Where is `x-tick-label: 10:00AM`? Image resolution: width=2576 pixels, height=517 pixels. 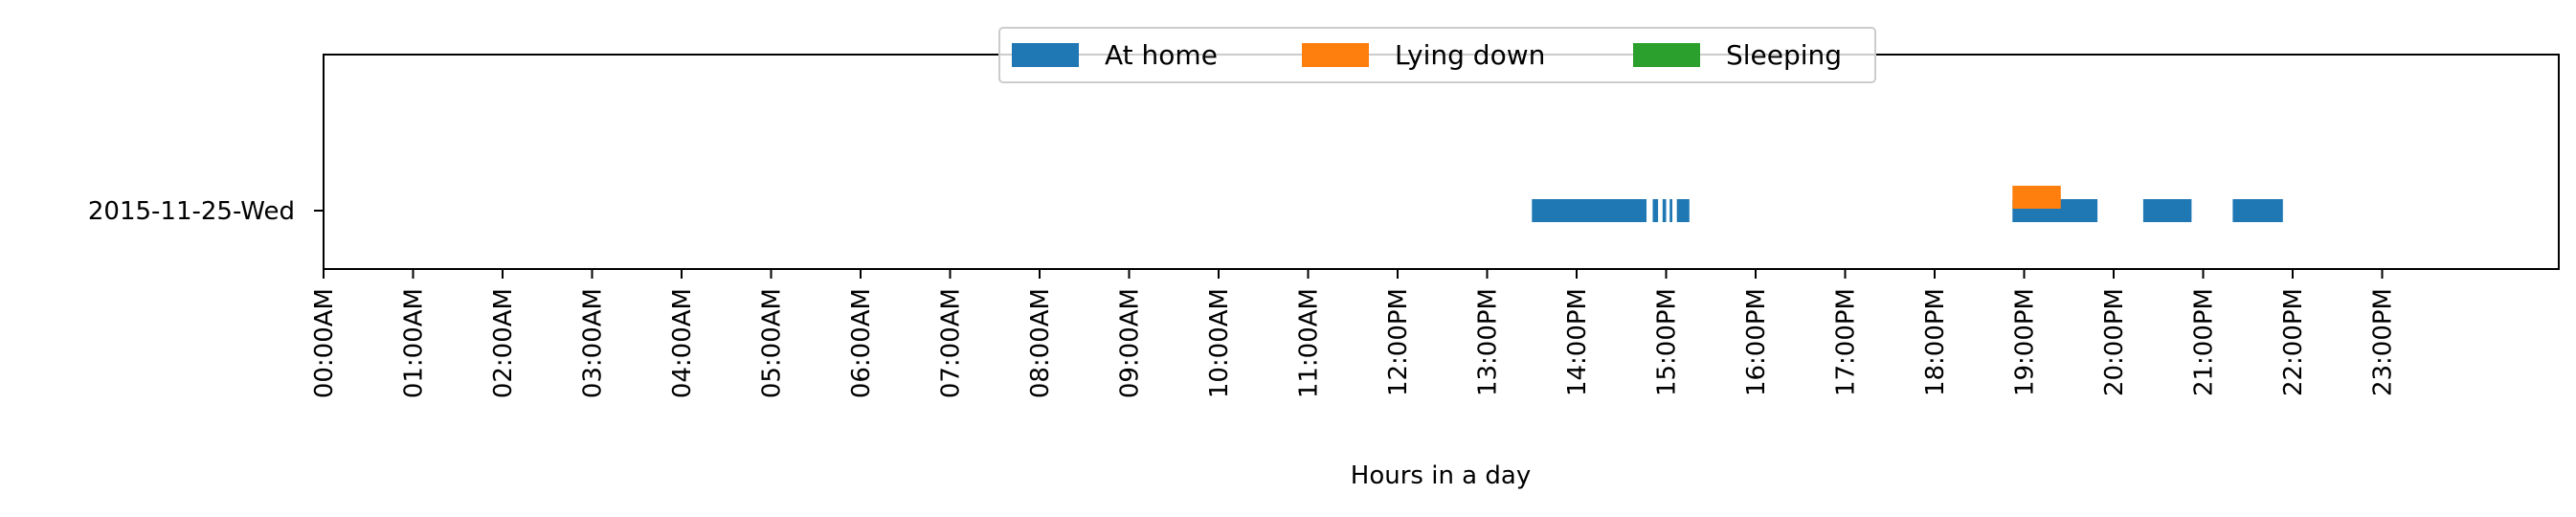 x-tick-label: 10:00AM is located at coordinates (1220, 343).